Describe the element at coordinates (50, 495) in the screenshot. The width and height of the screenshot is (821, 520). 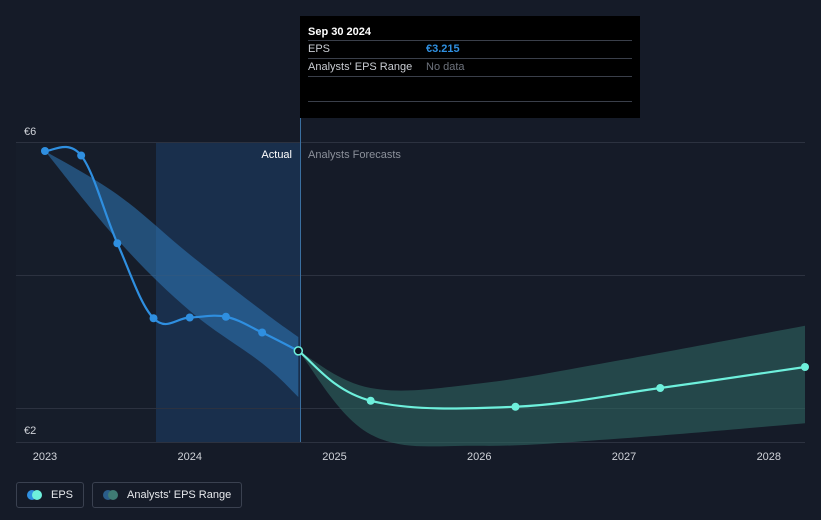
I see `legend-item-eps: EPS` at that location.